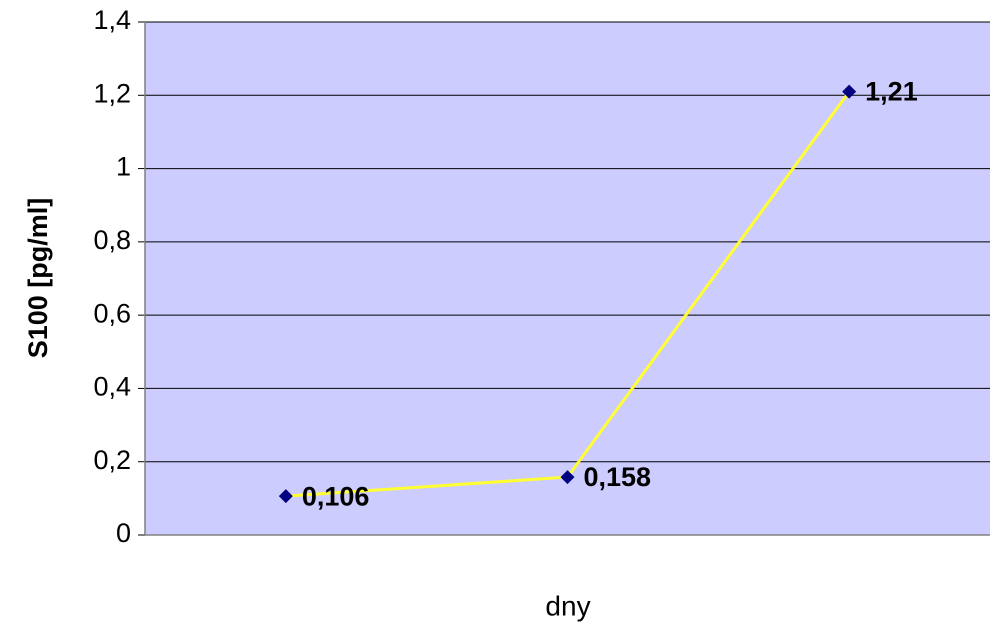 The width and height of the screenshot is (990, 628). I want to click on y-tick-label: 0,6, so click(112, 313).